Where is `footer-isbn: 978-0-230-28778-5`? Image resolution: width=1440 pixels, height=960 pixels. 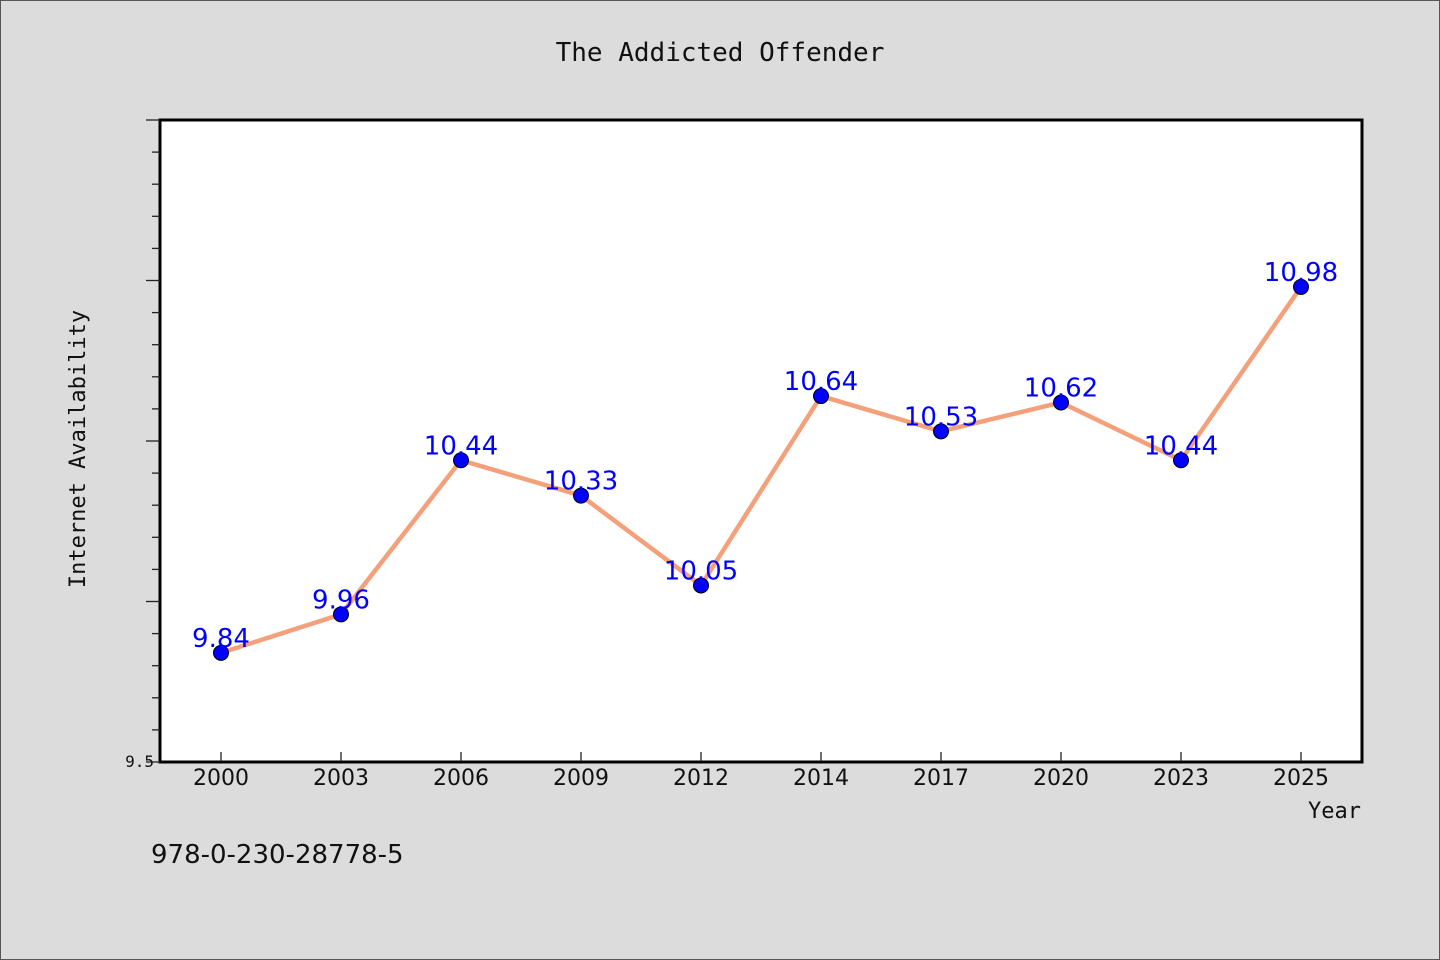
footer-isbn: 978-0-230-28778-5 is located at coordinates (277, 855).